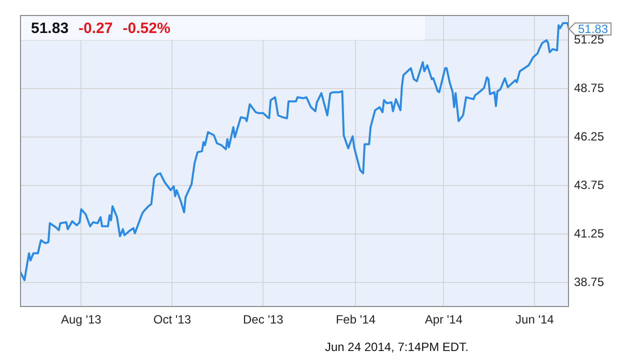 The height and width of the screenshot is (362, 635). Describe the element at coordinates (589, 233) in the screenshot. I see `y-tick-label: 41.25` at that location.